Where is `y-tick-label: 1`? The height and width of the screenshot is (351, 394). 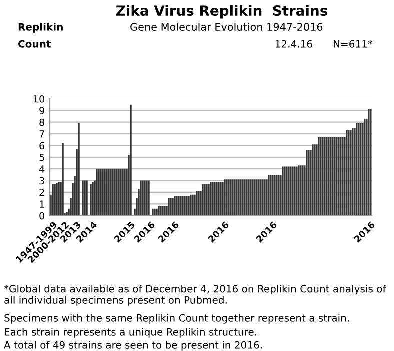 y-tick-label: 1 is located at coordinates (42, 204).